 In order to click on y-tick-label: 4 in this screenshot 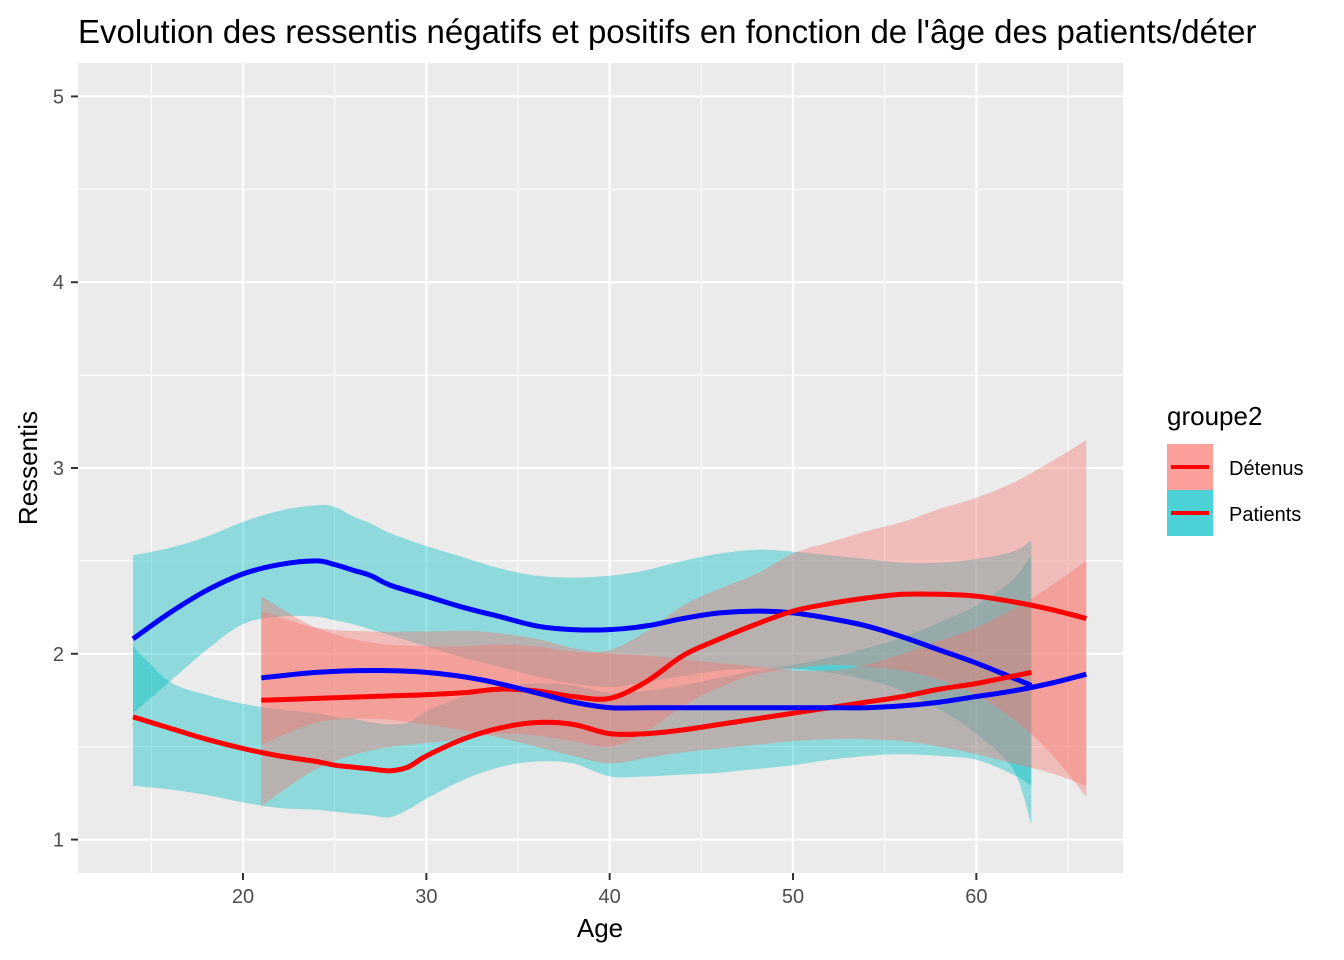, I will do `click(58, 283)`.